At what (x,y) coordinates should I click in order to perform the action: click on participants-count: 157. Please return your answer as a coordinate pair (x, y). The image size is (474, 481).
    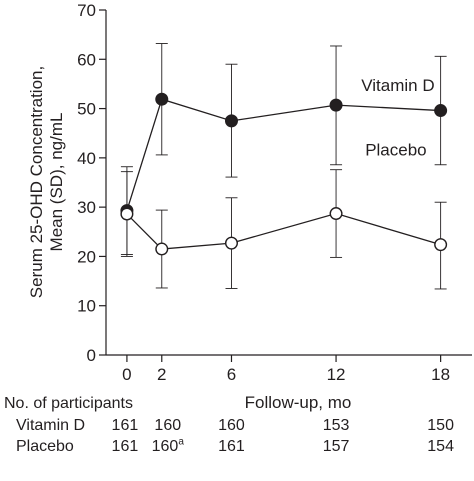
    Looking at the image, I should click on (336, 446).